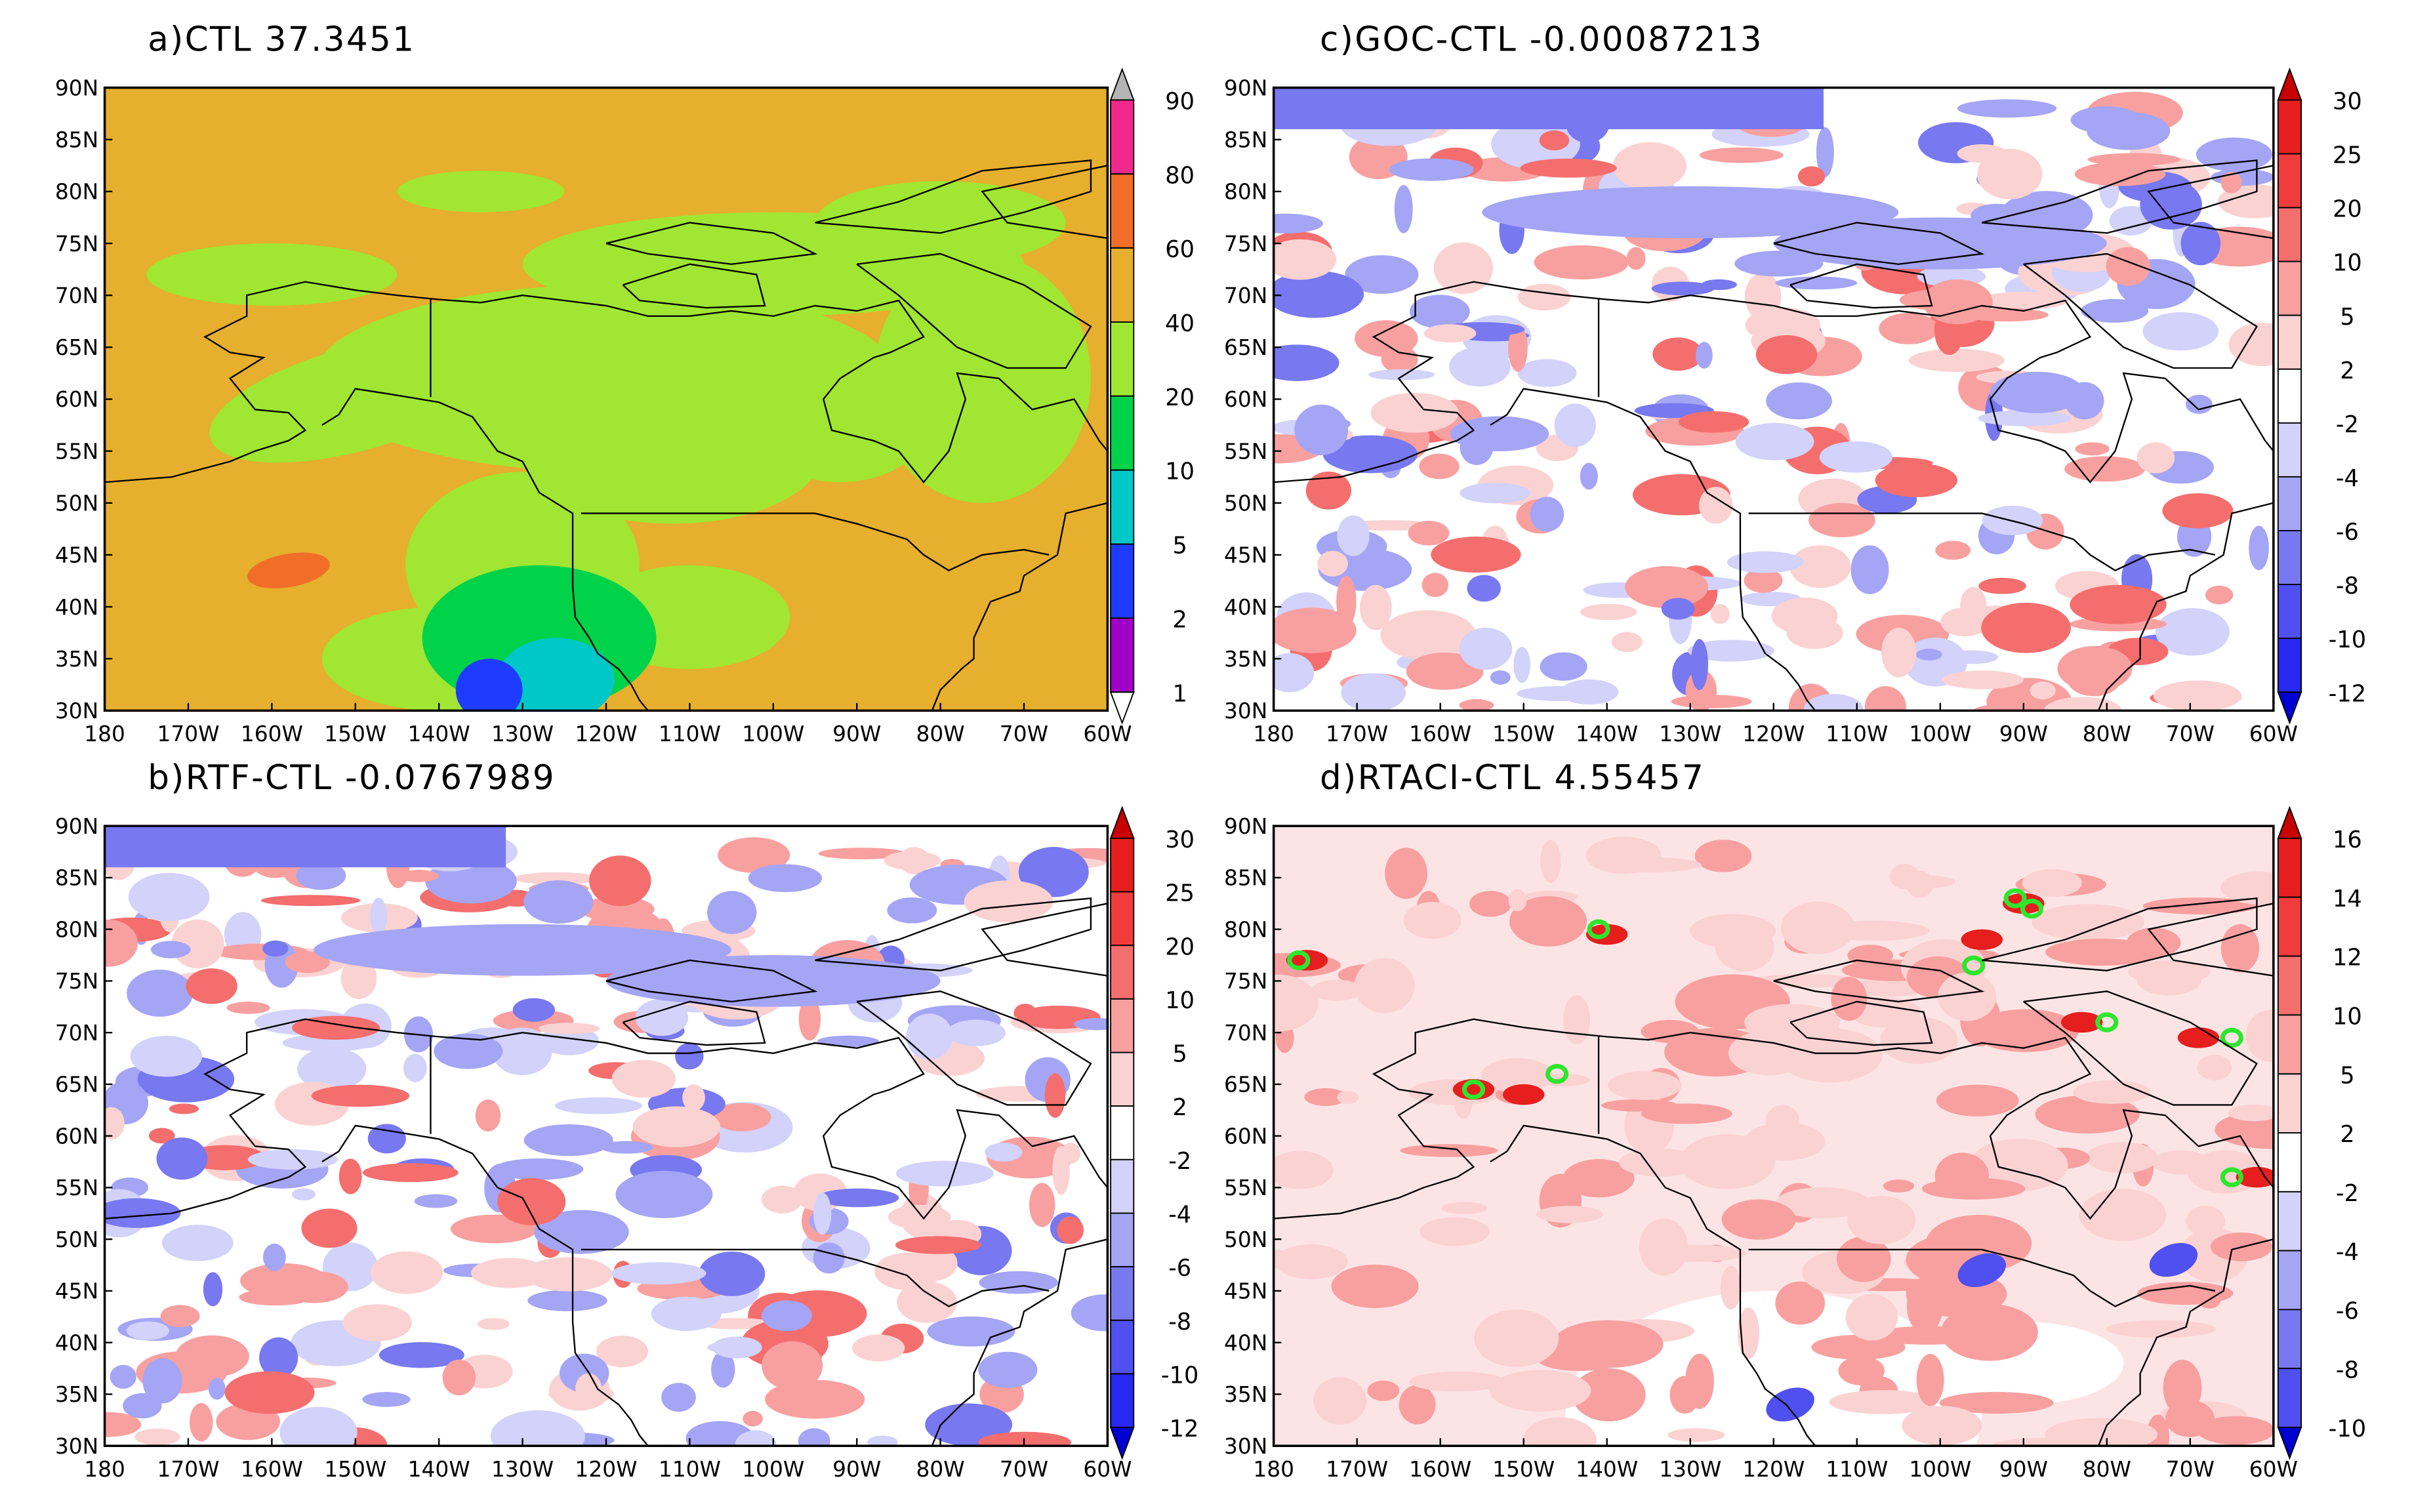  I want to click on x-tick-label: 120W, so click(606, 734).